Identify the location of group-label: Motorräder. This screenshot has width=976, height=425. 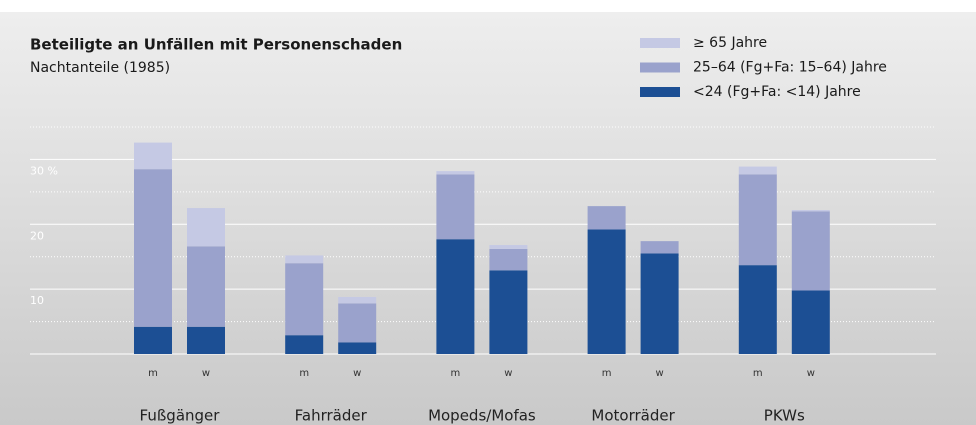
(633, 416).